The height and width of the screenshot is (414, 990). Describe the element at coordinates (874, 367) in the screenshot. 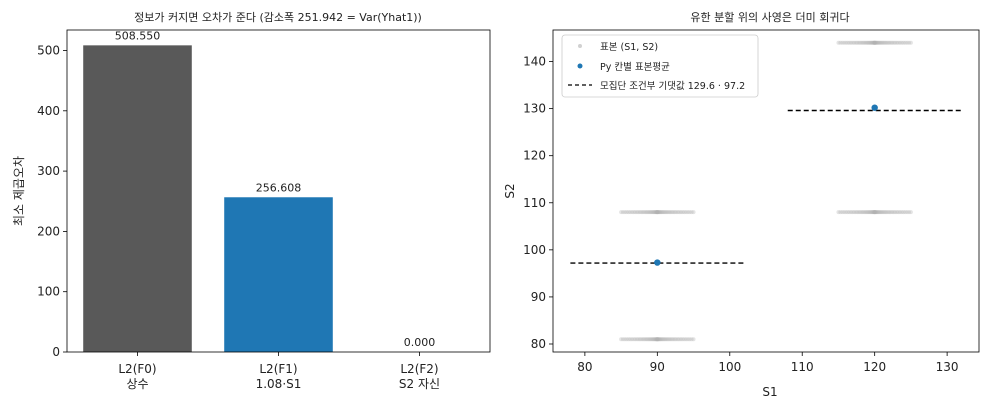

I see `scatter-x-tick-label: 120` at that location.